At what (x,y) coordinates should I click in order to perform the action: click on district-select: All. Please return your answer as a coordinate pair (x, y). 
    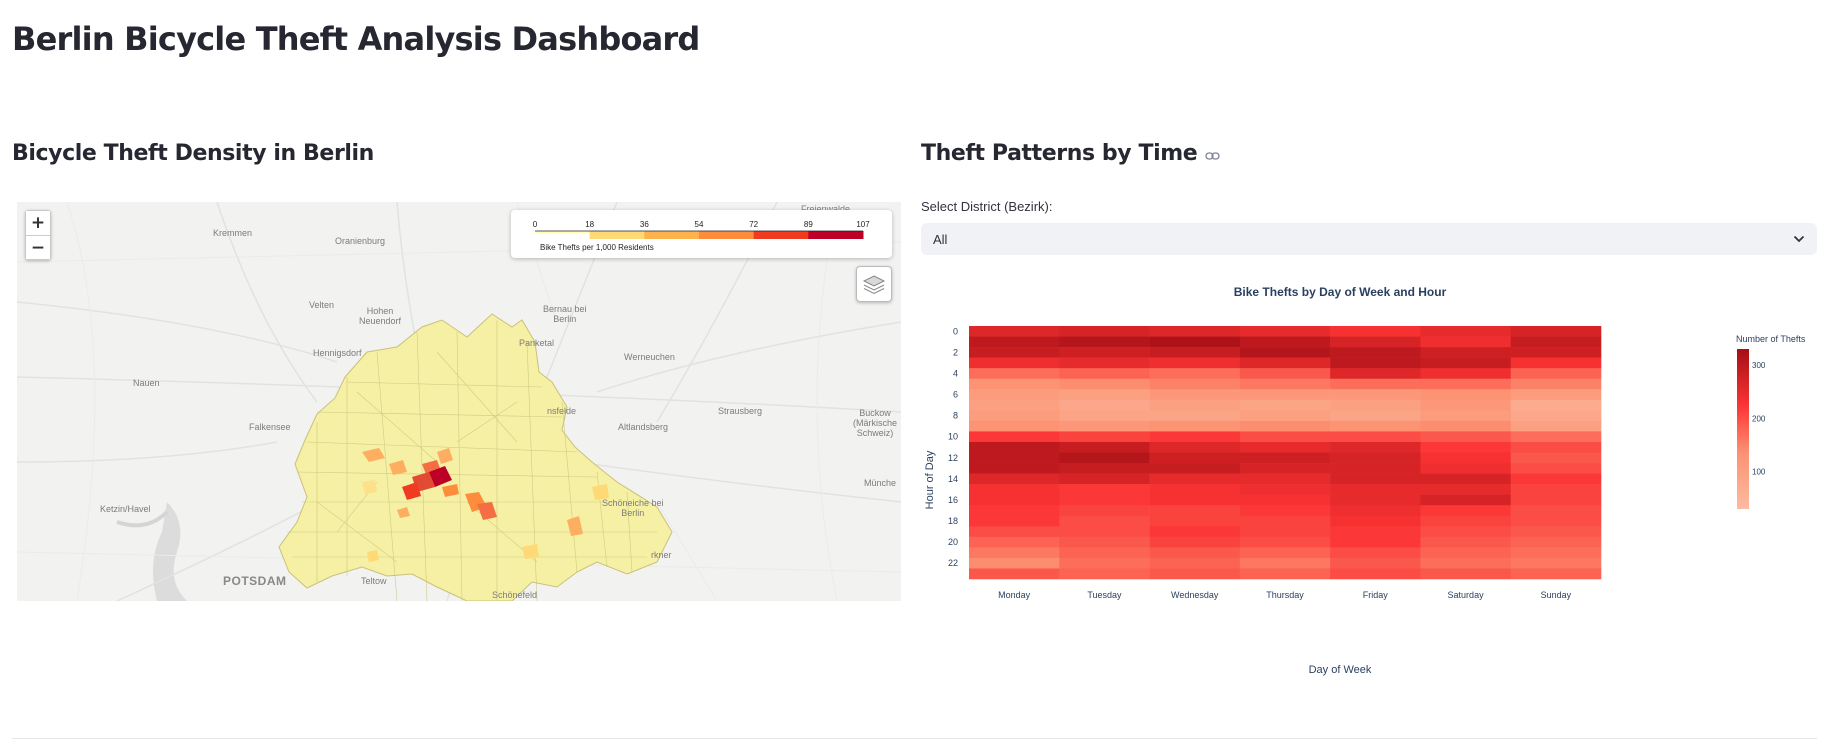
    Looking at the image, I should click on (1369, 239).